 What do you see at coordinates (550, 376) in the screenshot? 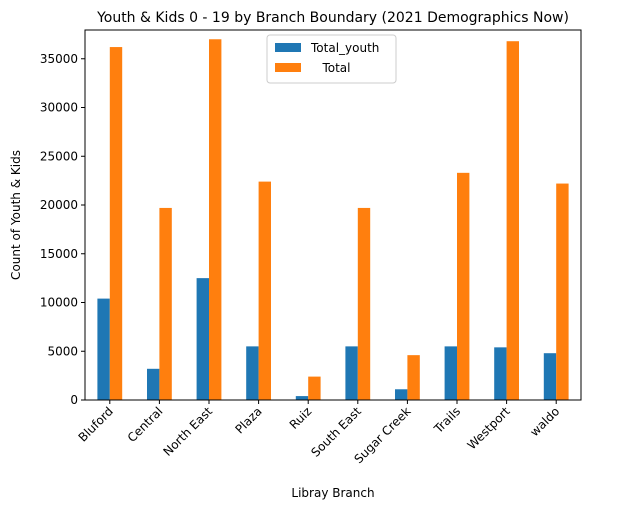
I see `bar-total-youth-waldo` at bounding box center [550, 376].